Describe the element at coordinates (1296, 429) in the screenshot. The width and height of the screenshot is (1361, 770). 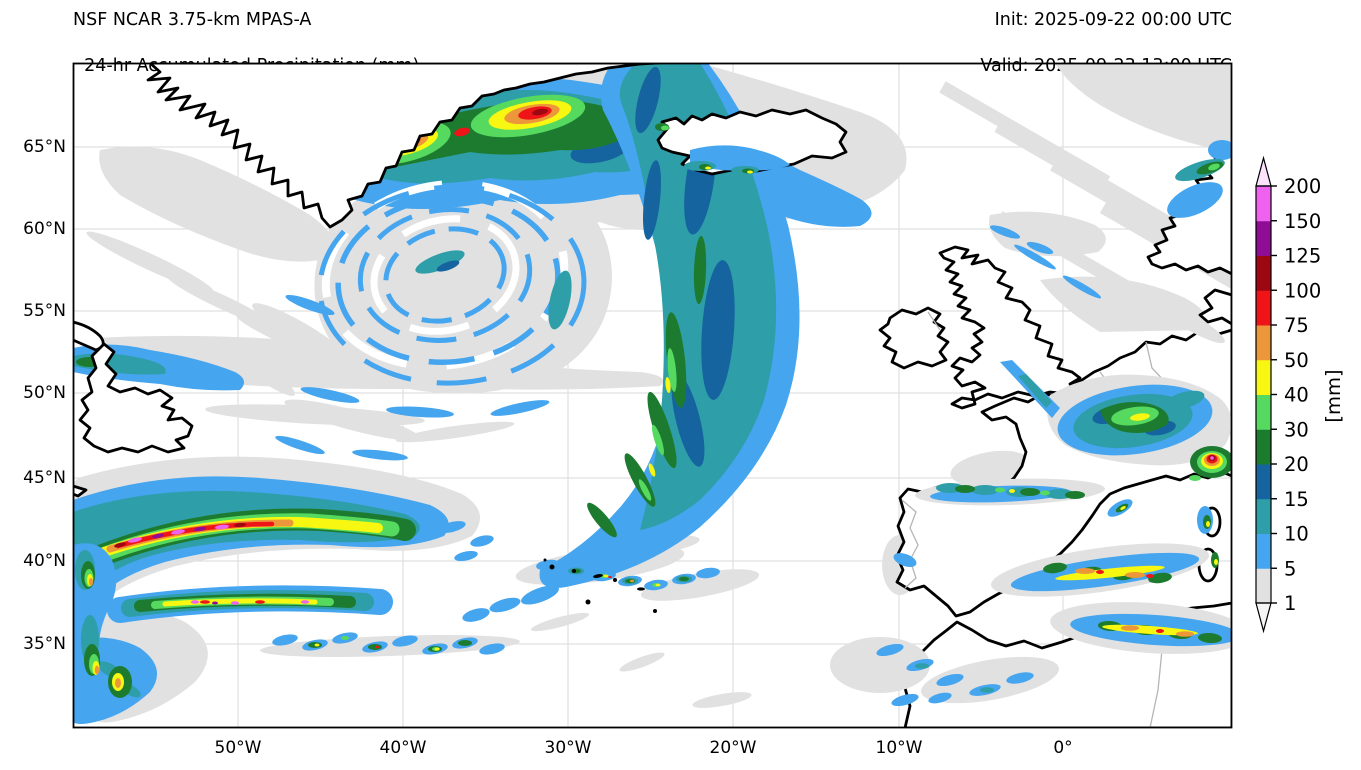
I see `colorbar-tick-label: 30` at that location.